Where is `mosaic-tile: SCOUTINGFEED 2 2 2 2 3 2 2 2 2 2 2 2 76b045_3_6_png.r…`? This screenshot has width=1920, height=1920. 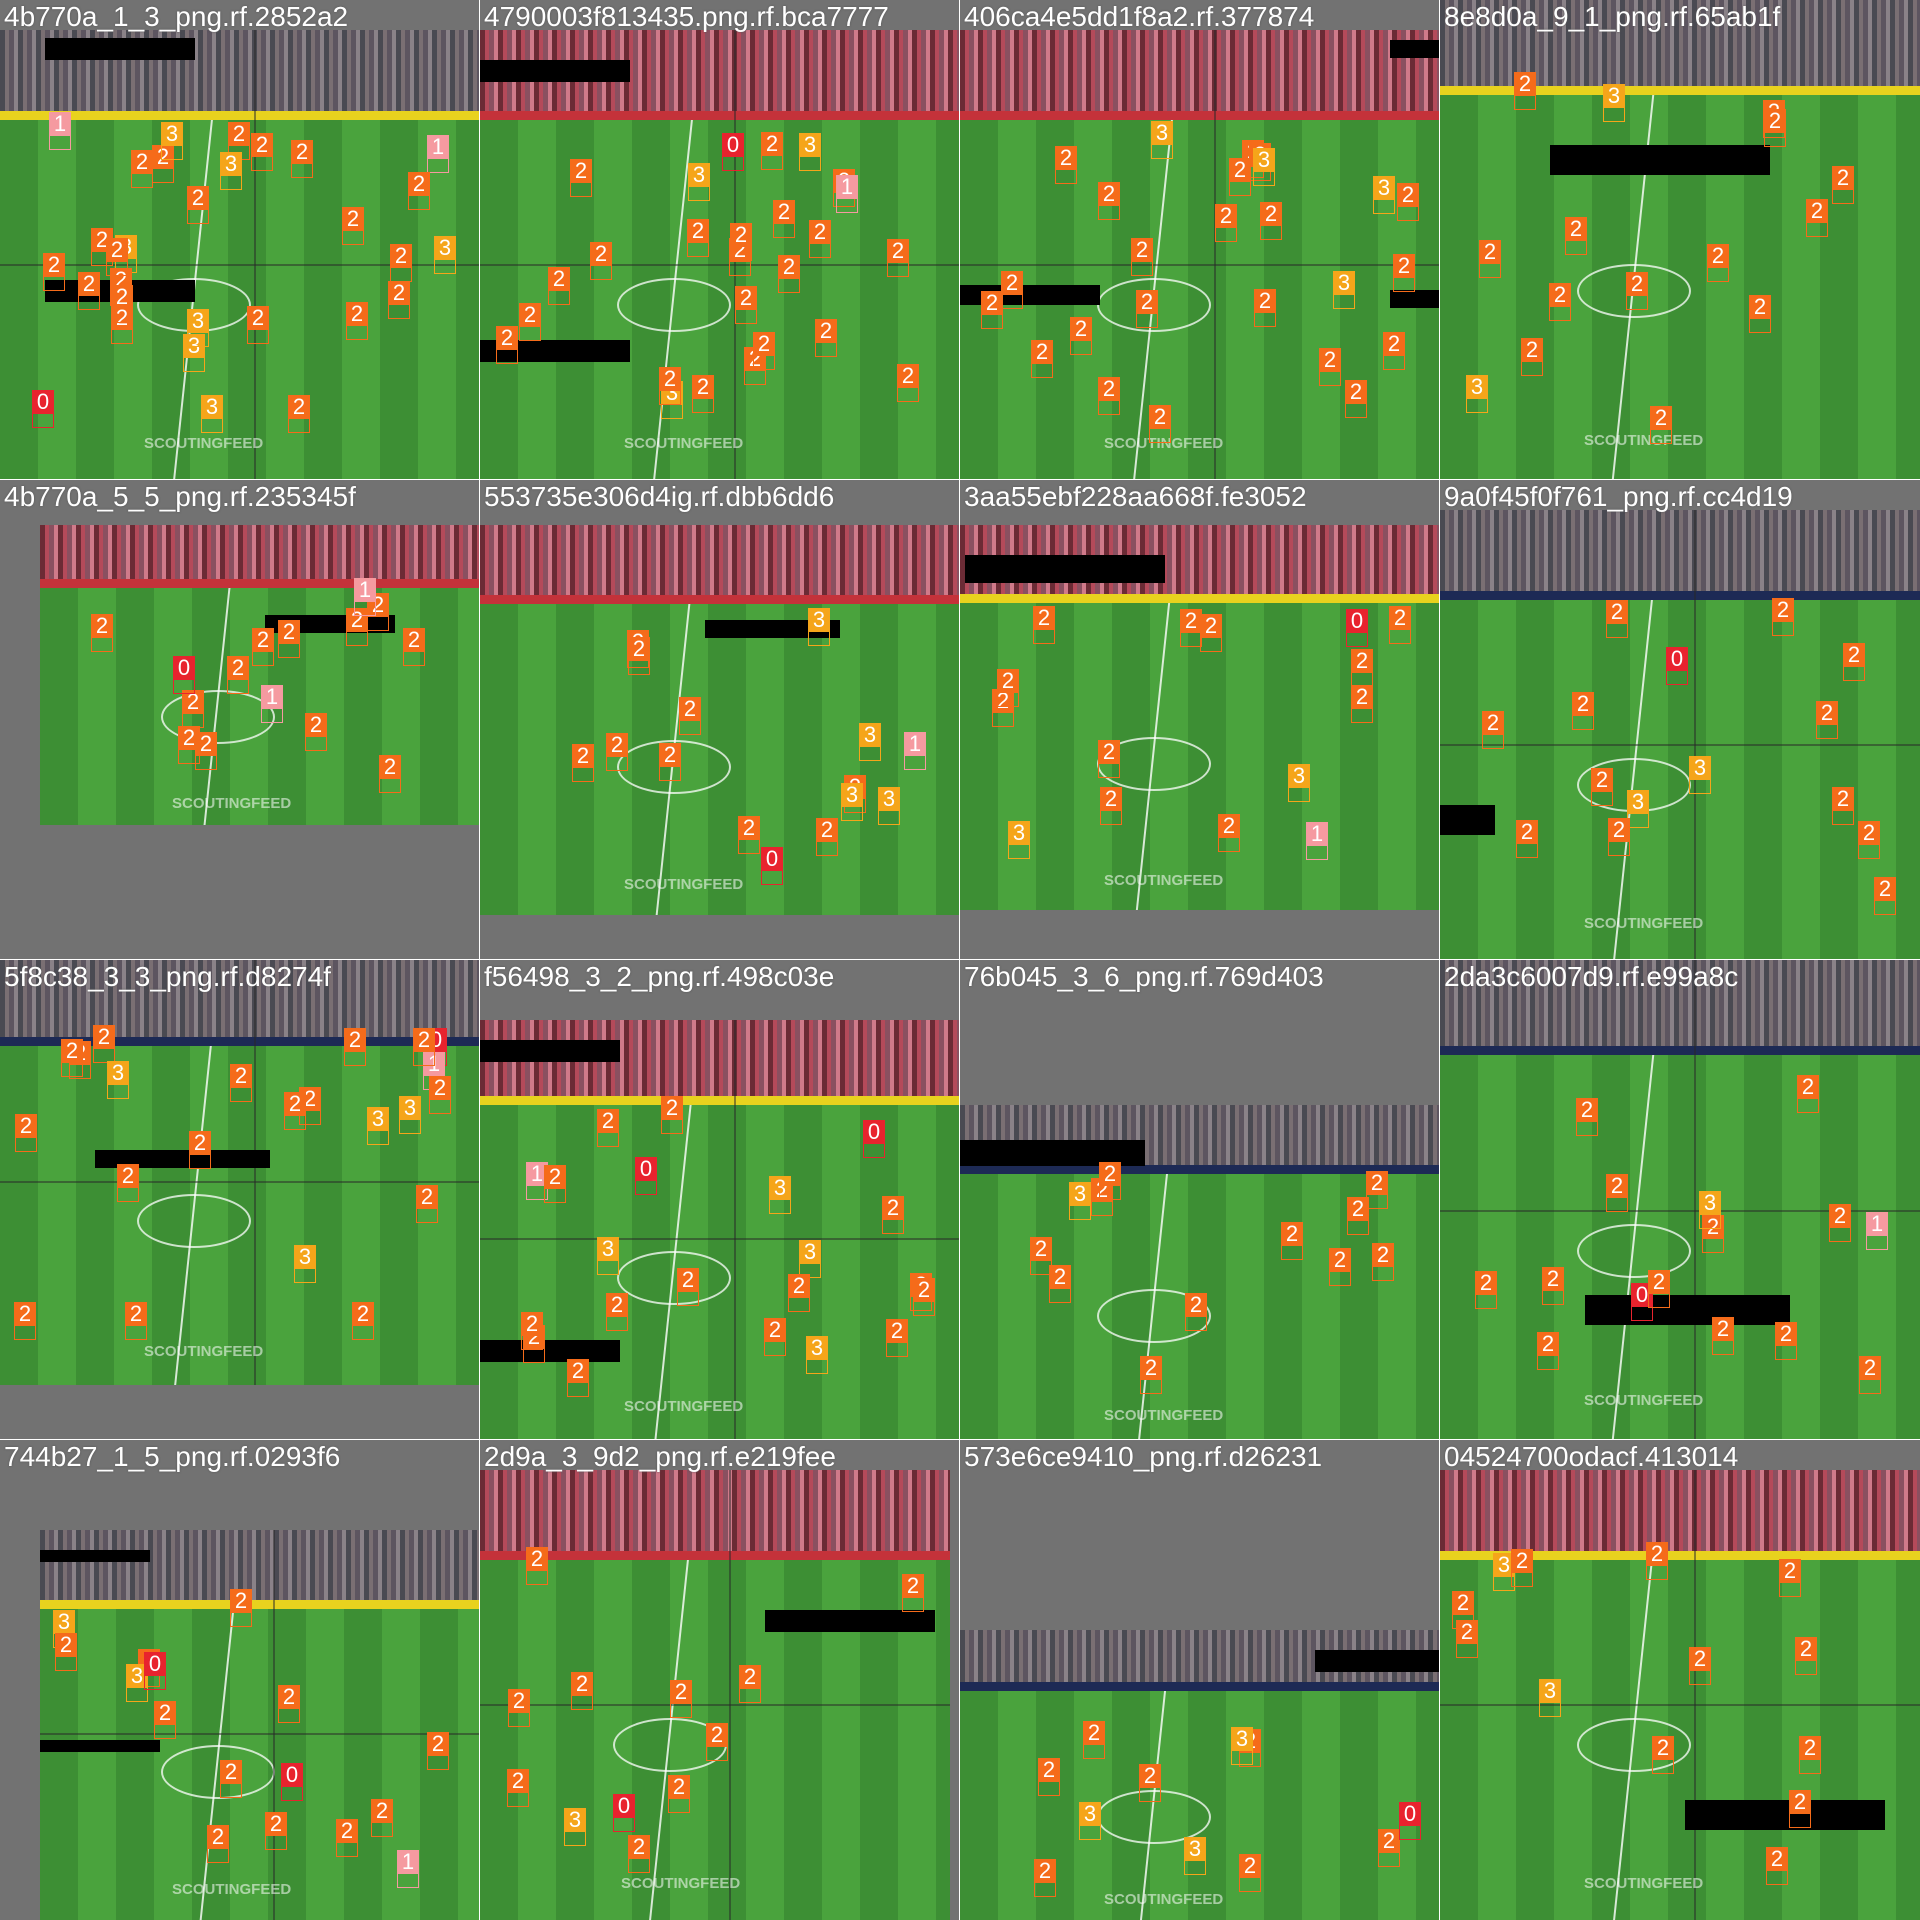
mosaic-tile: SCOUTINGFEED 2 2 2 2 3 2 2 2 2 2 2 2 76b045_3_6_png.r… is located at coordinates (1200, 1200).